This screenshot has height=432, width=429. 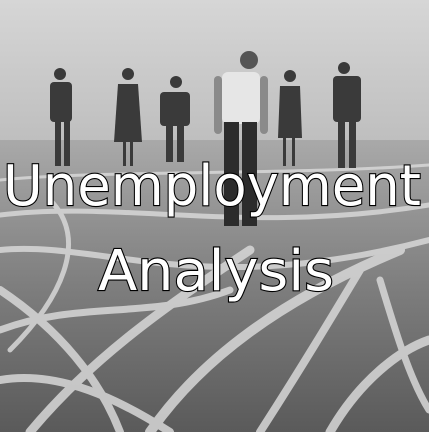 What do you see at coordinates (212, 186) in the screenshot?
I see `title-line-1: Unemployment` at bounding box center [212, 186].